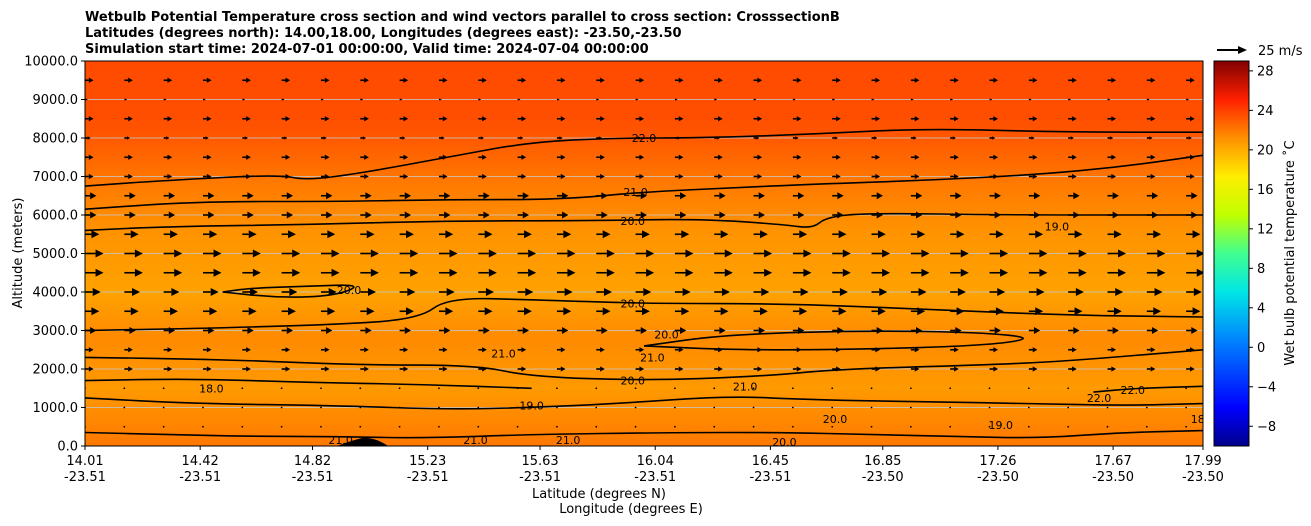 This screenshot has height=526, width=1311. I want to click on quiver-key-arrow-head, so click(1242, 50).